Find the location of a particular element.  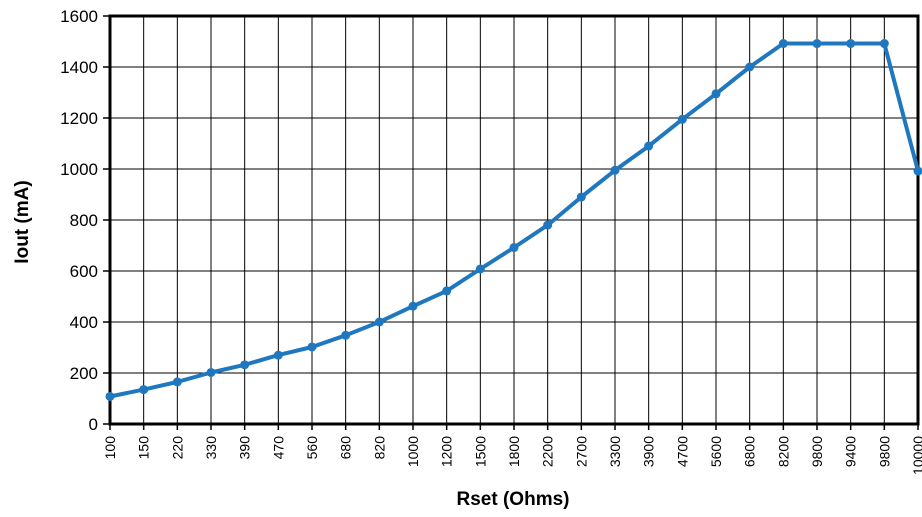

y-axis-ticks: 0 200 400 600 800 1000 1200 1400 1600 is located at coordinates (85, 220).